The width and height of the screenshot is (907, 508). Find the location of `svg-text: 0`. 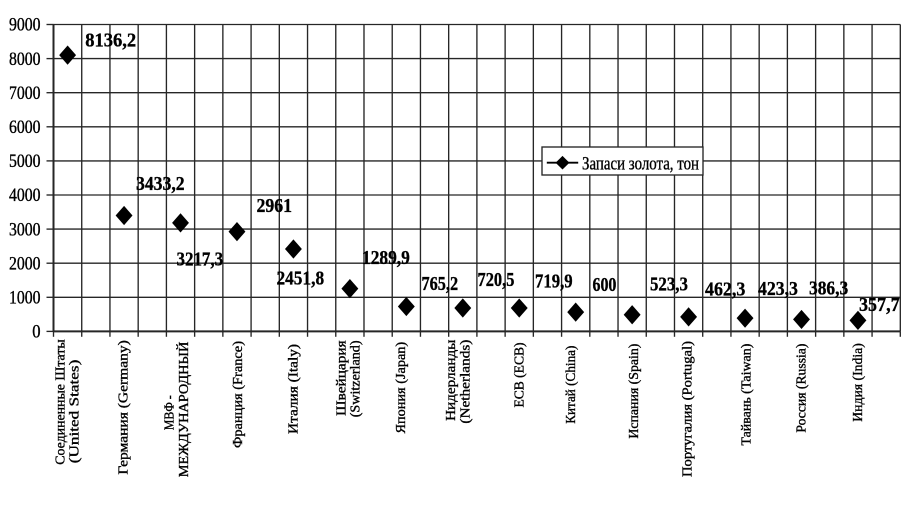

svg-text: 0 is located at coordinates (36, 333).